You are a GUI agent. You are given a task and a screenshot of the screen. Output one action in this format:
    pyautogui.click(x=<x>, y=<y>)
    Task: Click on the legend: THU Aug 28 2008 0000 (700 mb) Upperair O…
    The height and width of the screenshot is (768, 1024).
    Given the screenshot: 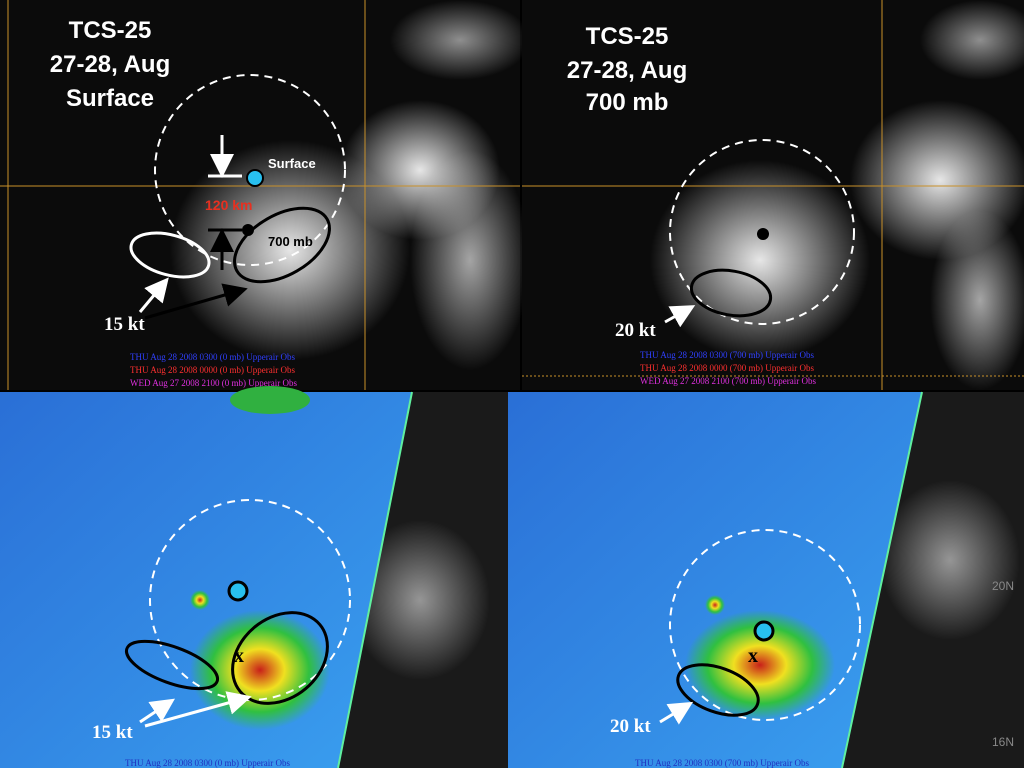 What is the action you would take?
    pyautogui.click(x=727, y=368)
    